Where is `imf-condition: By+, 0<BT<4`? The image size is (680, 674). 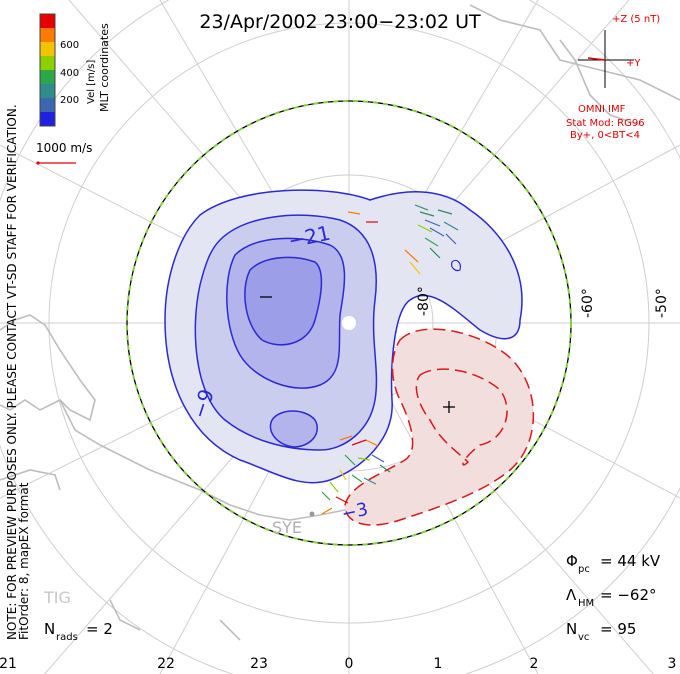
imf-condition: By+, 0<BT<4 is located at coordinates (605, 135).